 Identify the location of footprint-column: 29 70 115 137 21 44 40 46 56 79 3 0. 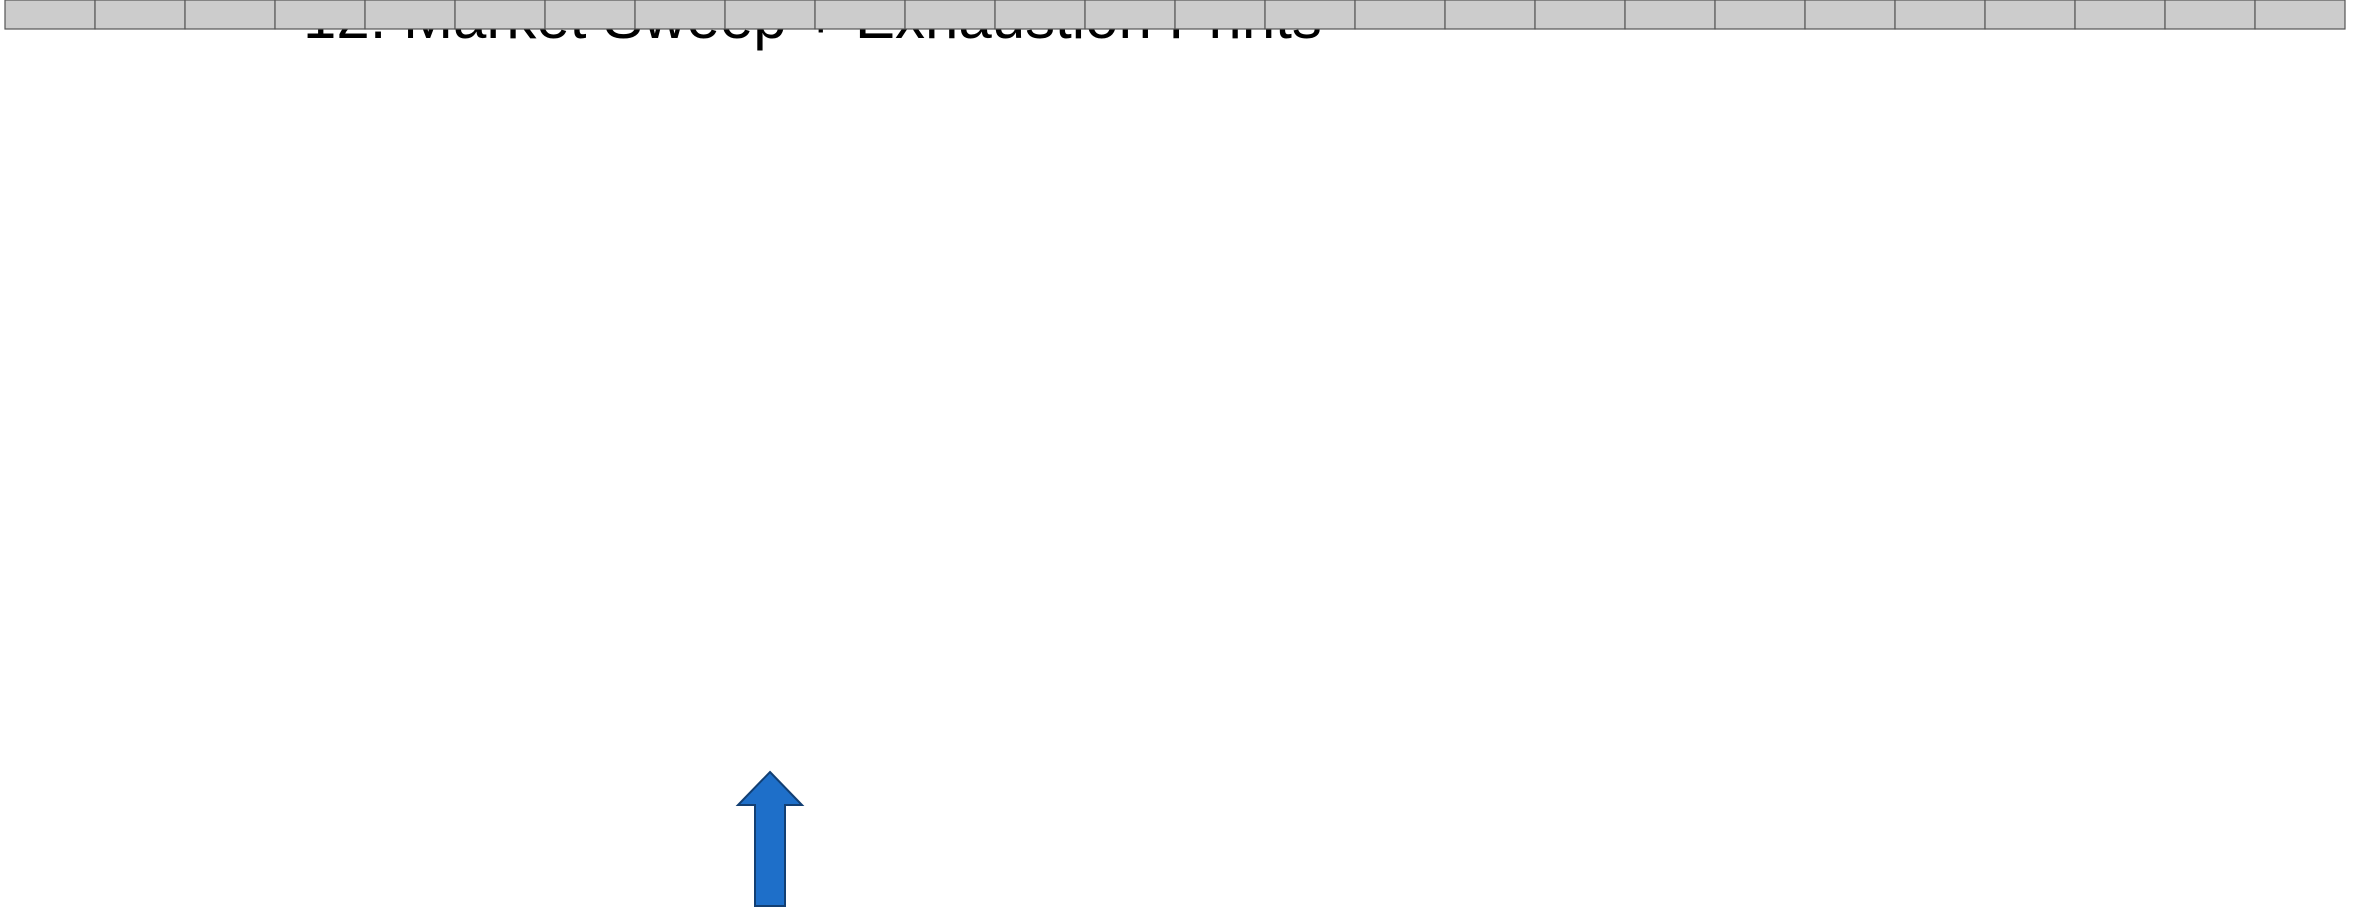
(410, 15).